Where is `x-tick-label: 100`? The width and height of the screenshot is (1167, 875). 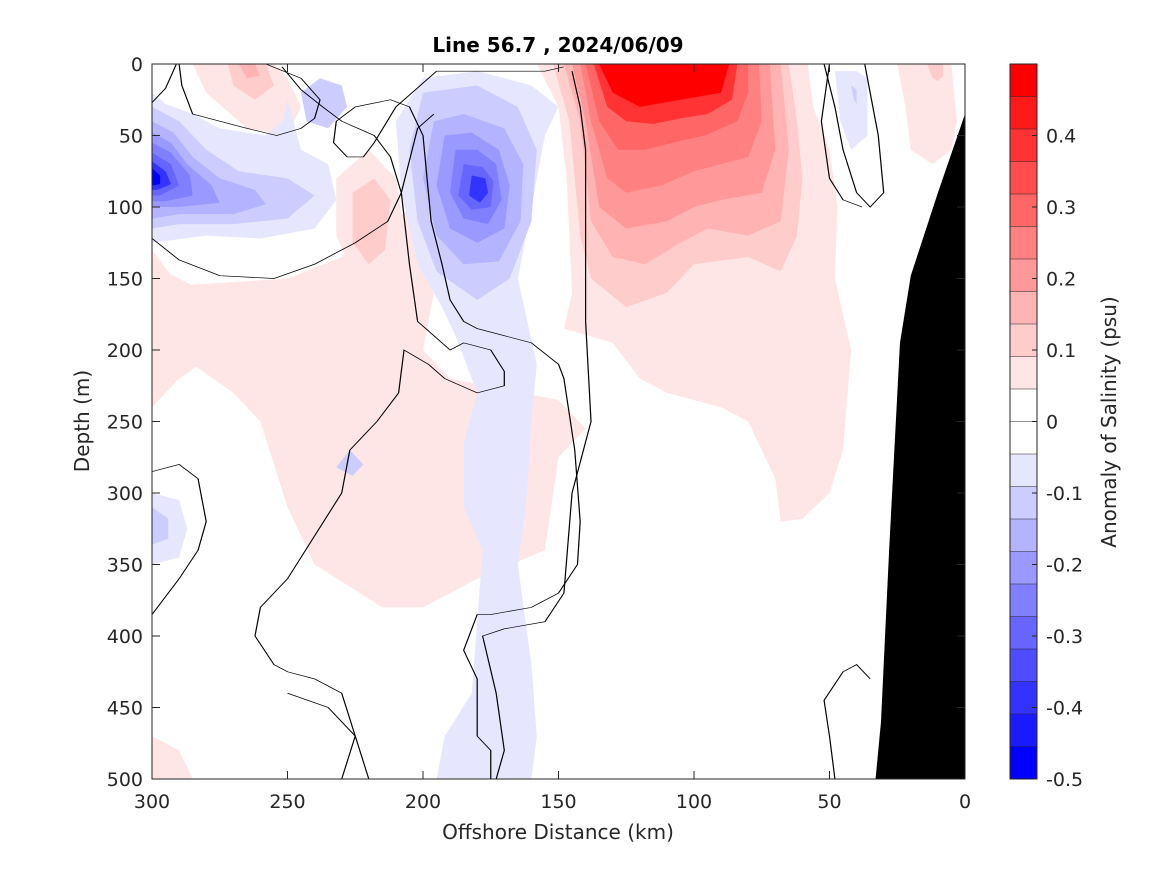 x-tick-label: 100 is located at coordinates (694, 802).